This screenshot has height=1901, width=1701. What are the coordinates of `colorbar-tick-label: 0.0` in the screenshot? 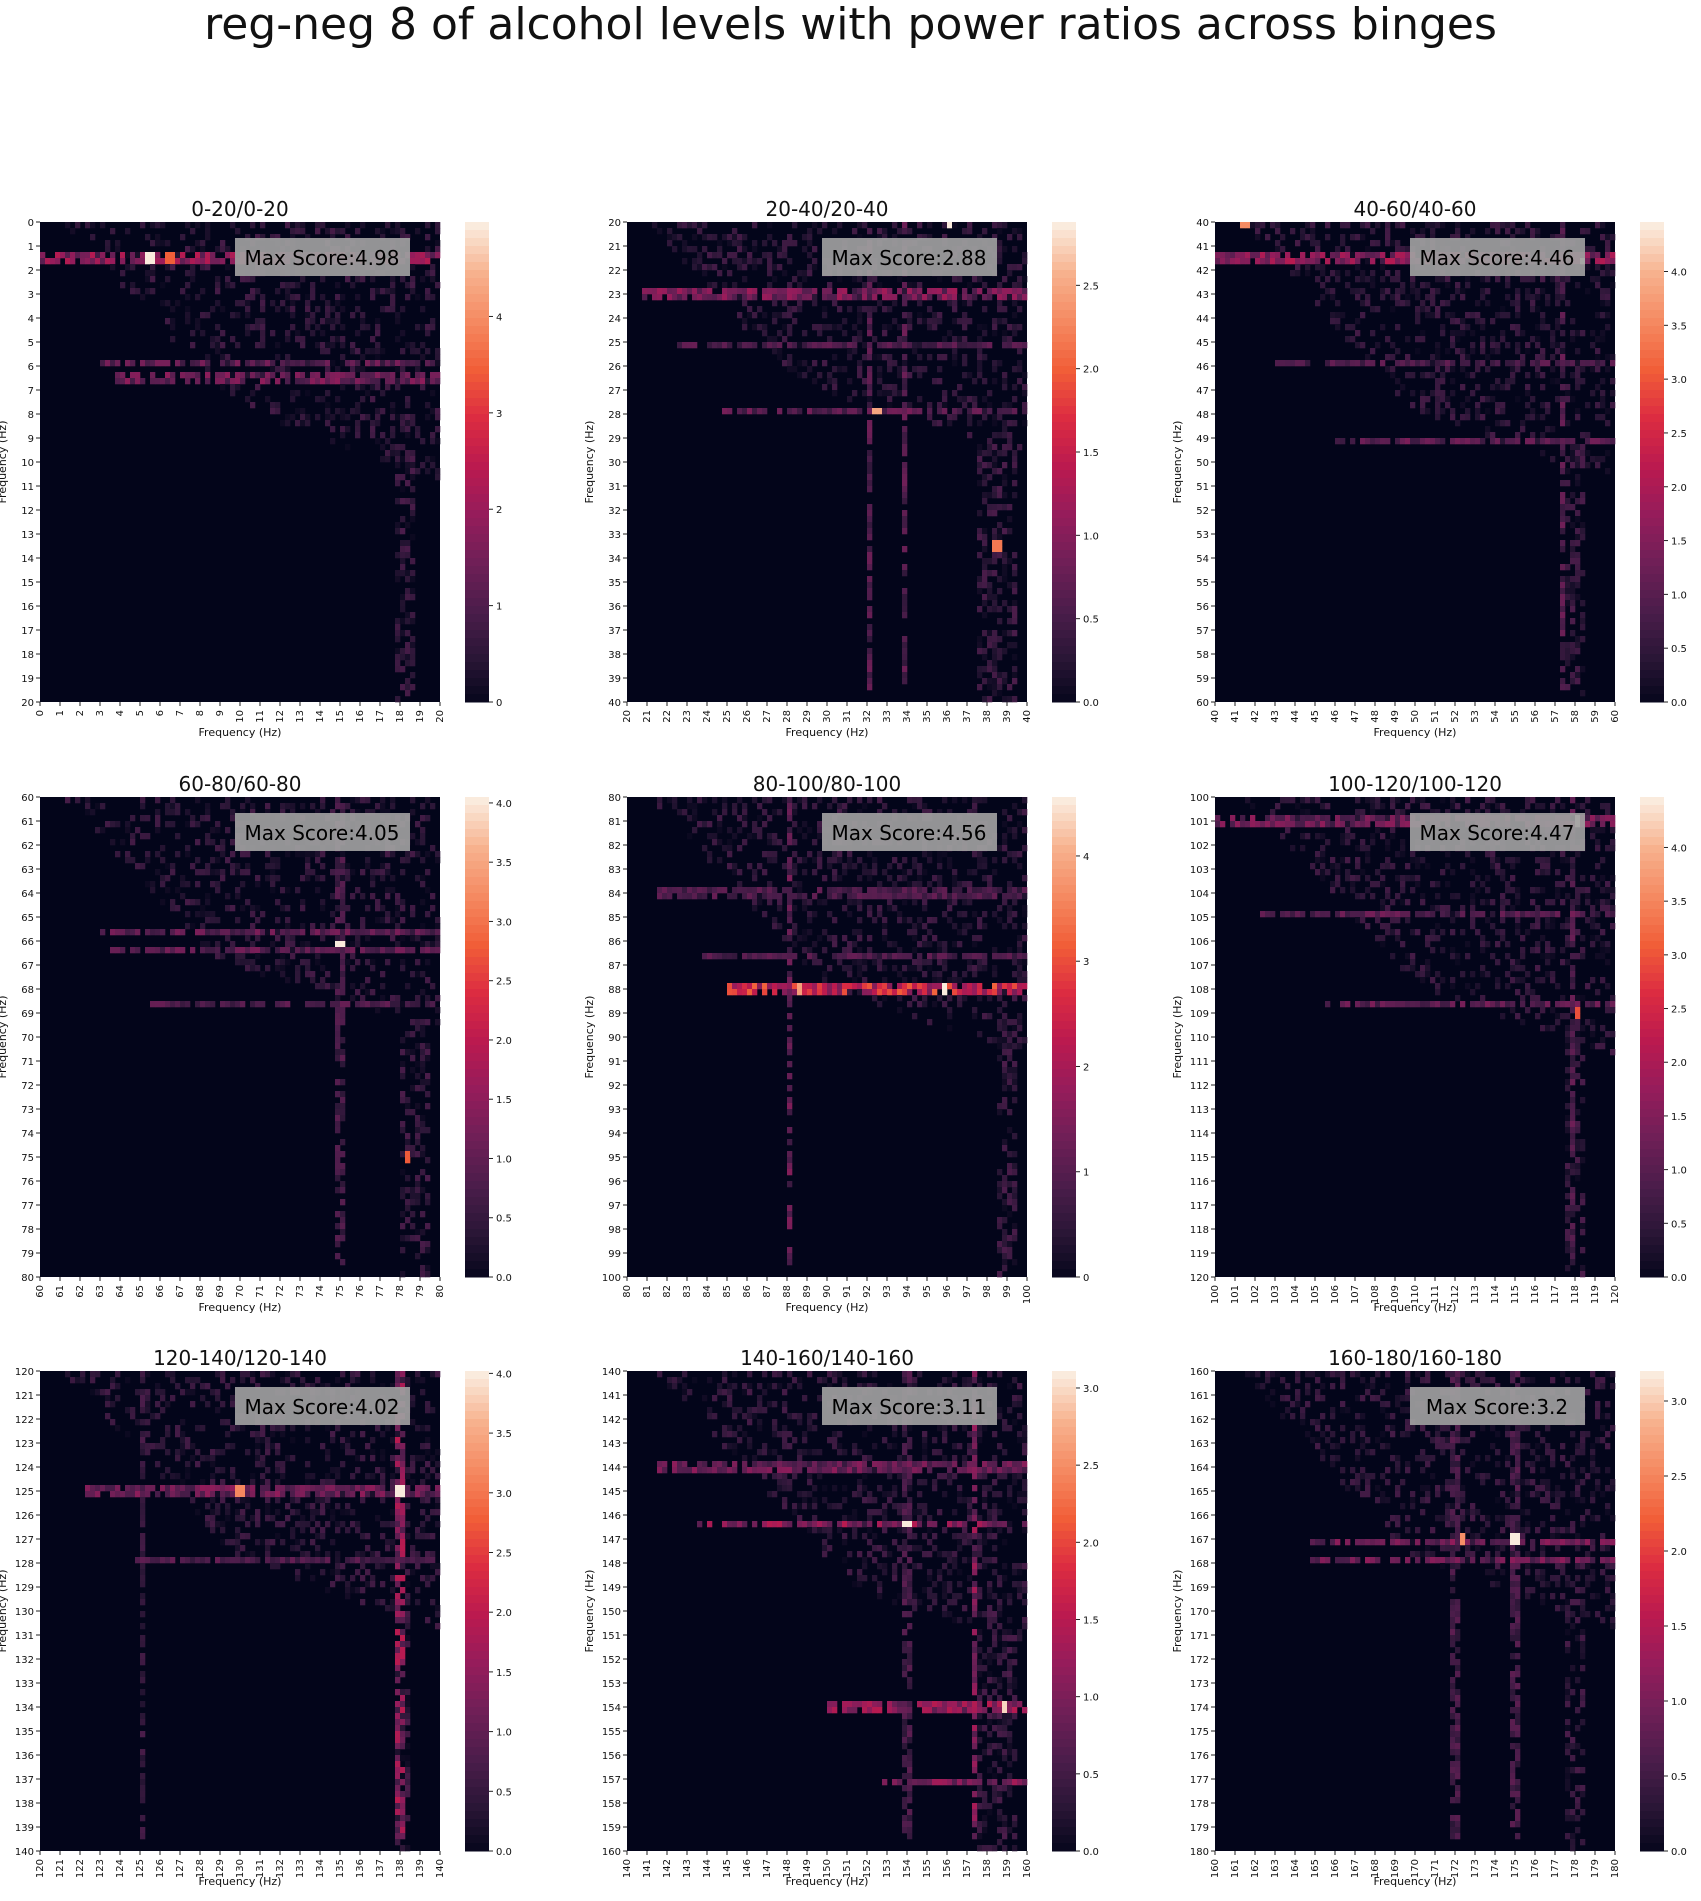 It's located at (1679, 703).